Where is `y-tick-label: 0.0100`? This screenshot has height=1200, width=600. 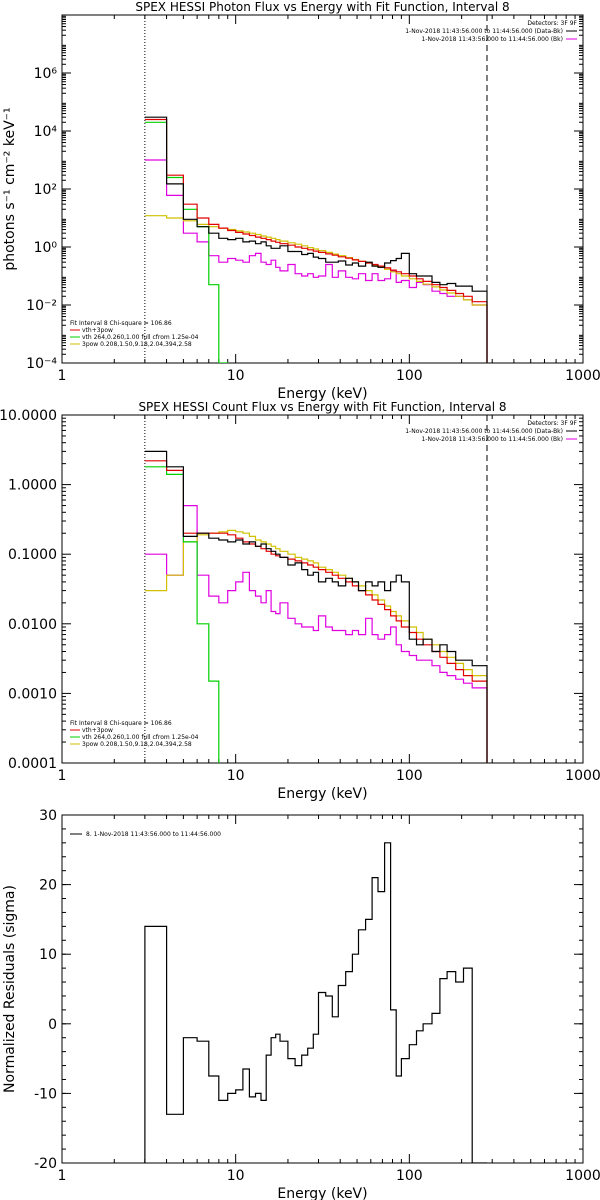 y-tick-label: 0.0100 is located at coordinates (32, 625).